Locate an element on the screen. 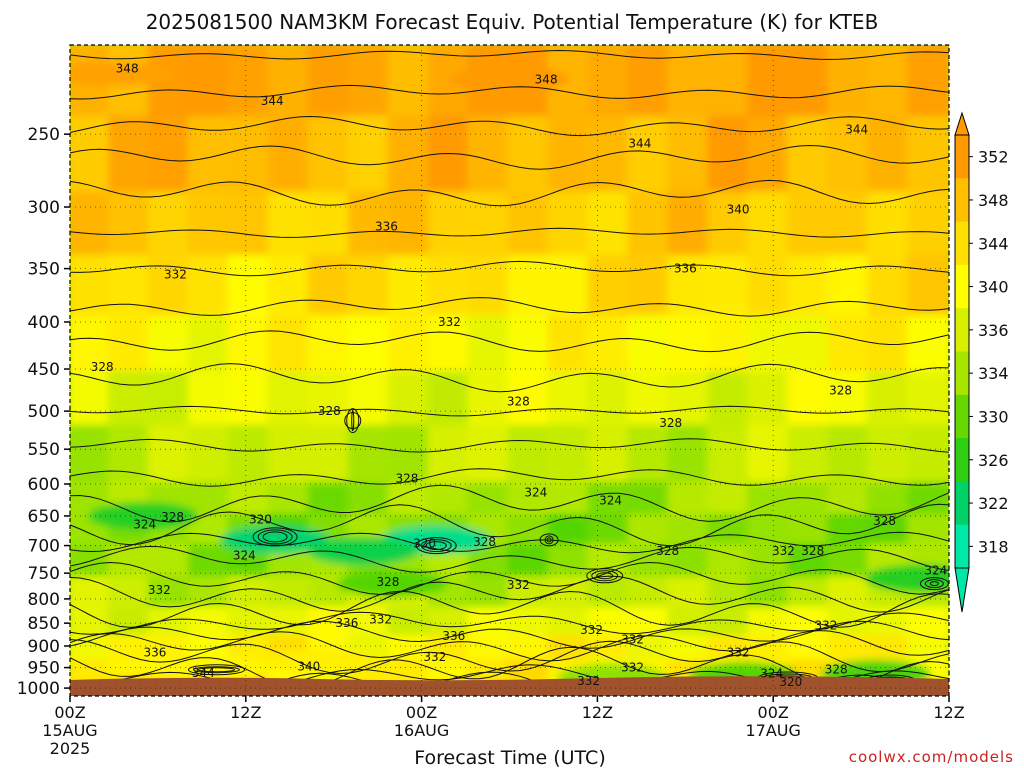  contour-label: 344 is located at coordinates (203, 673).